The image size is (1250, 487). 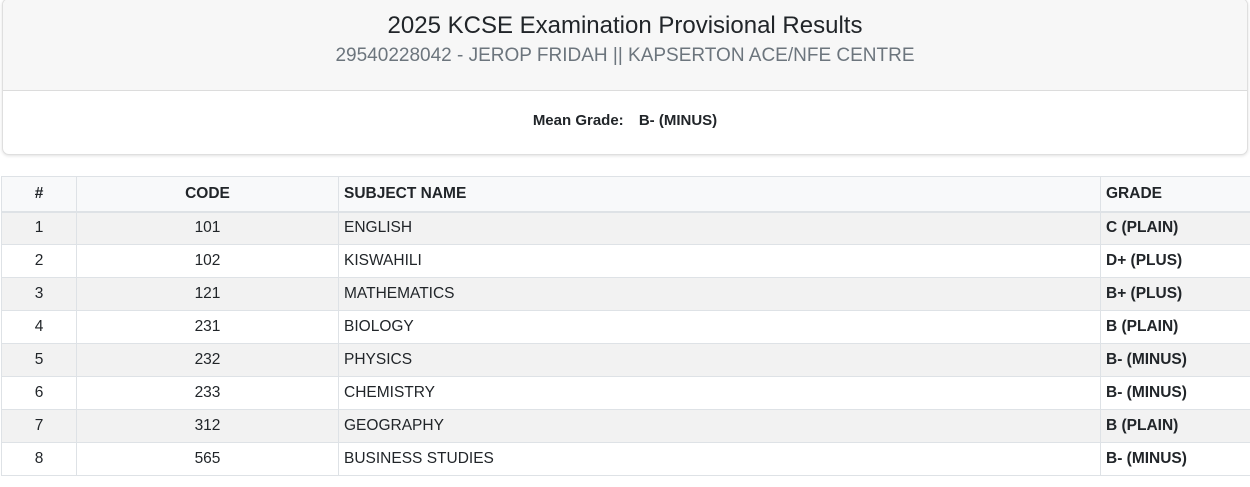 What do you see at coordinates (207, 327) in the screenshot?
I see `subject-code: 231` at bounding box center [207, 327].